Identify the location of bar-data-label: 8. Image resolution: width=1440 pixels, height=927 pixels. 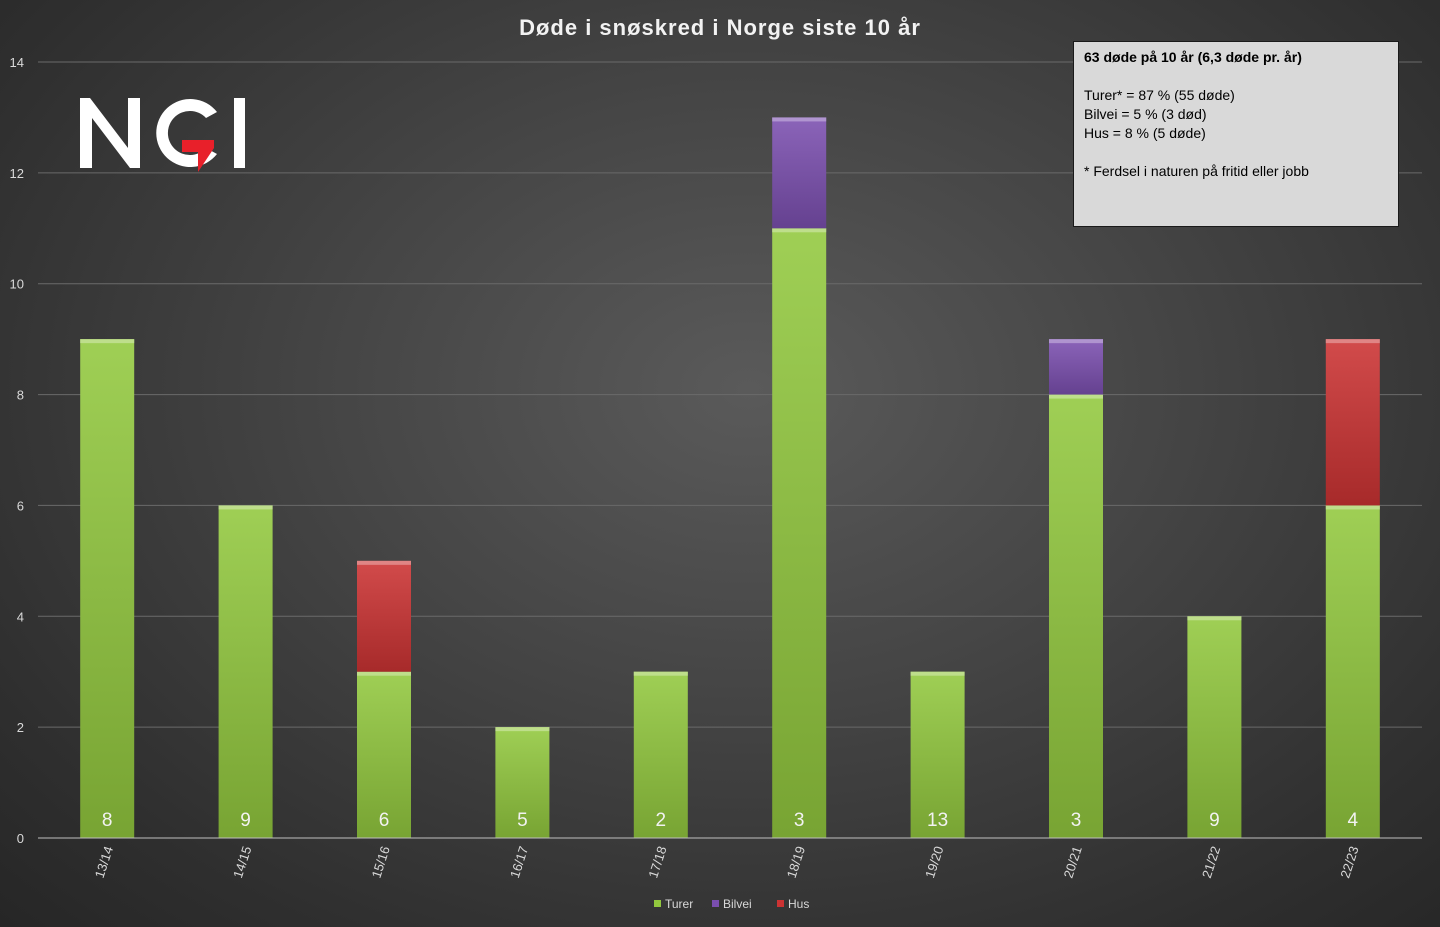
(107, 820).